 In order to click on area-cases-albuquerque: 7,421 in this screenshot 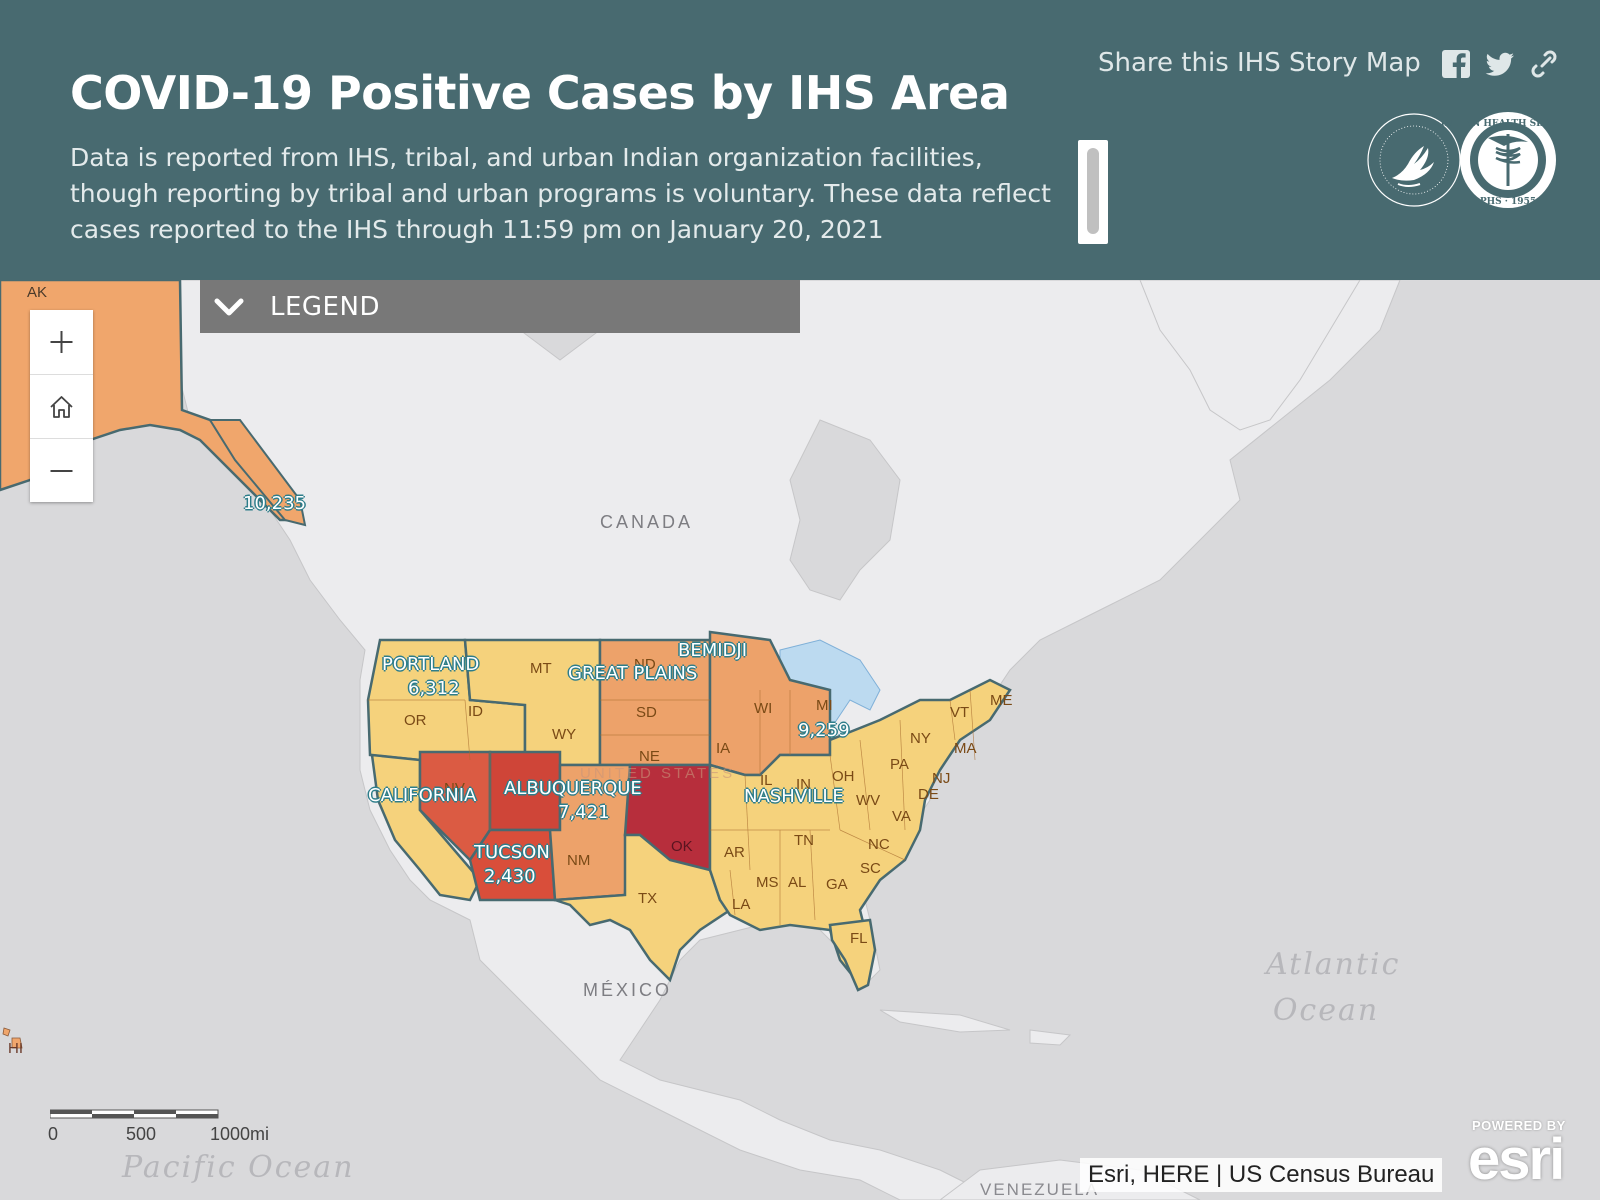, I will do `click(584, 812)`.